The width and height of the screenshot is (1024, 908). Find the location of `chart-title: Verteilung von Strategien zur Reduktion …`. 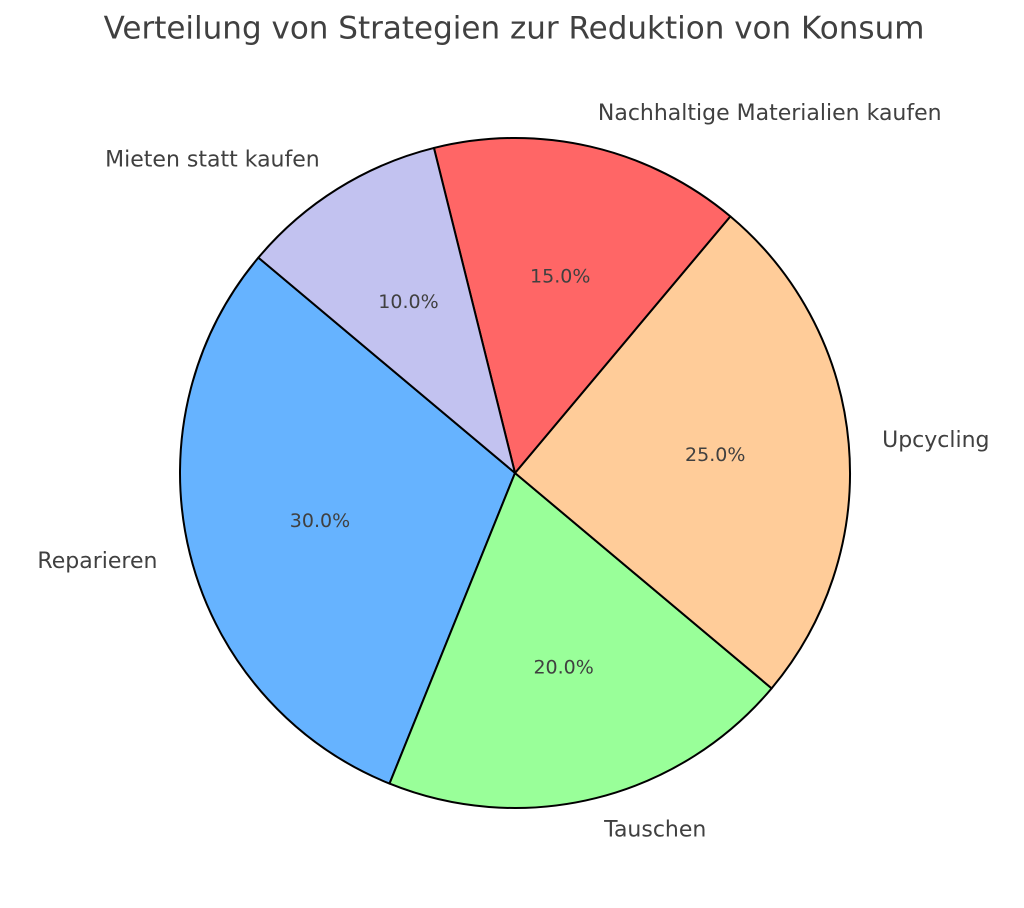

chart-title: Verteilung von Strategien zur Reduktion … is located at coordinates (514, 29).